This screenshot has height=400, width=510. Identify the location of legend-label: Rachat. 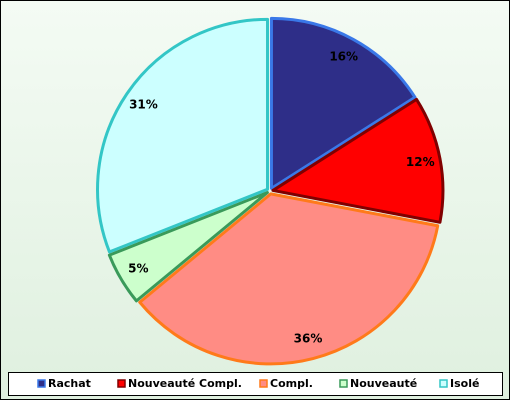
(69, 383).